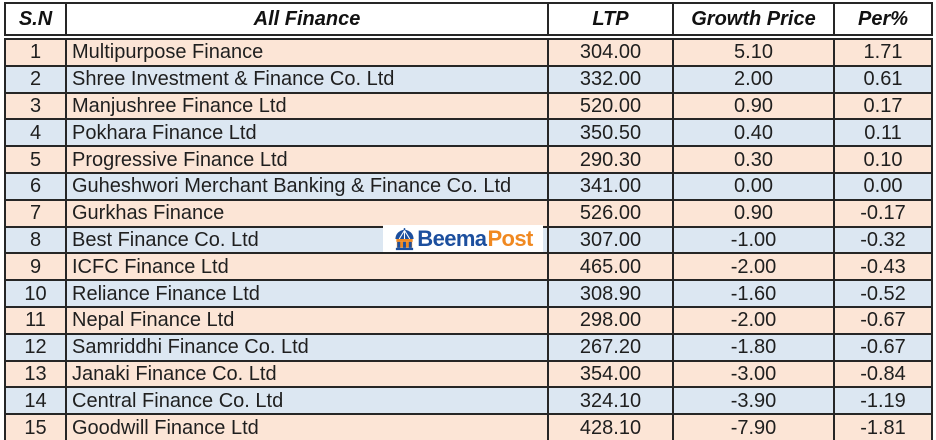 The height and width of the screenshot is (440, 936). I want to click on cell-serial-number: 7, so click(36, 213).